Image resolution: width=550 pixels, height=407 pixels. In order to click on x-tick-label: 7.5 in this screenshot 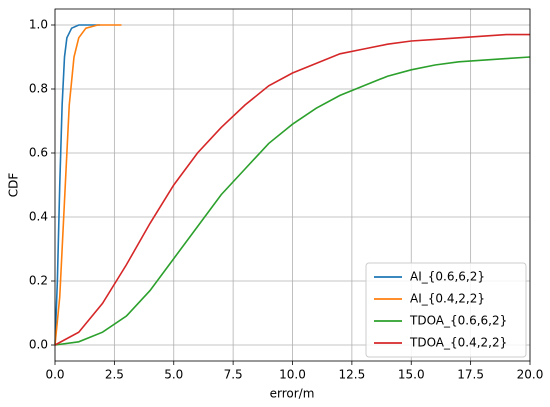, I will do `click(233, 375)`.